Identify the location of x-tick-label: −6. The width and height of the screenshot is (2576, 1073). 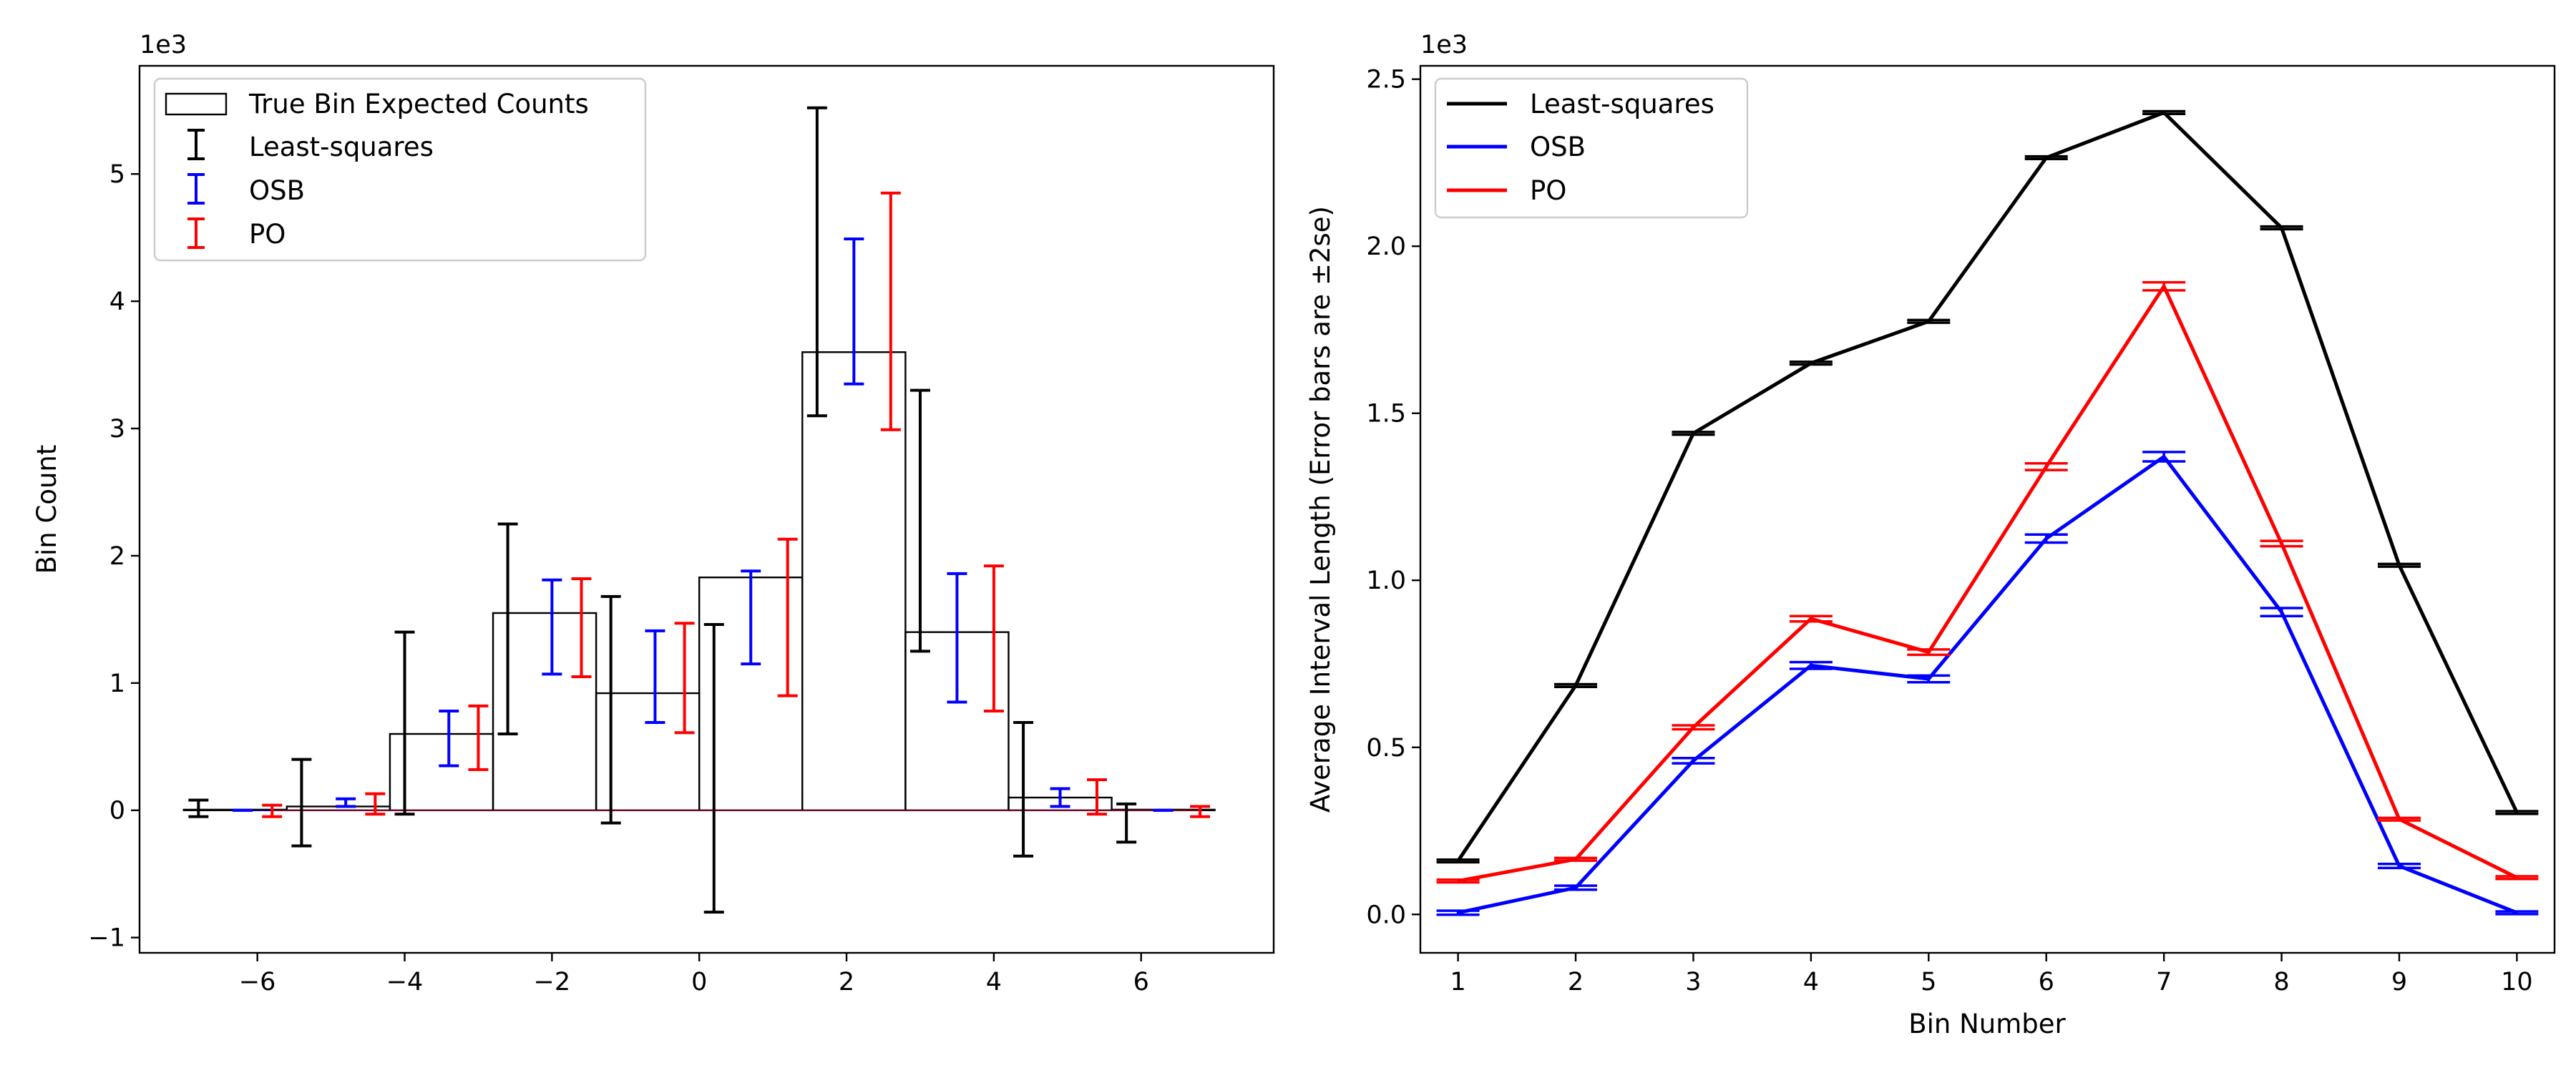
(257, 982).